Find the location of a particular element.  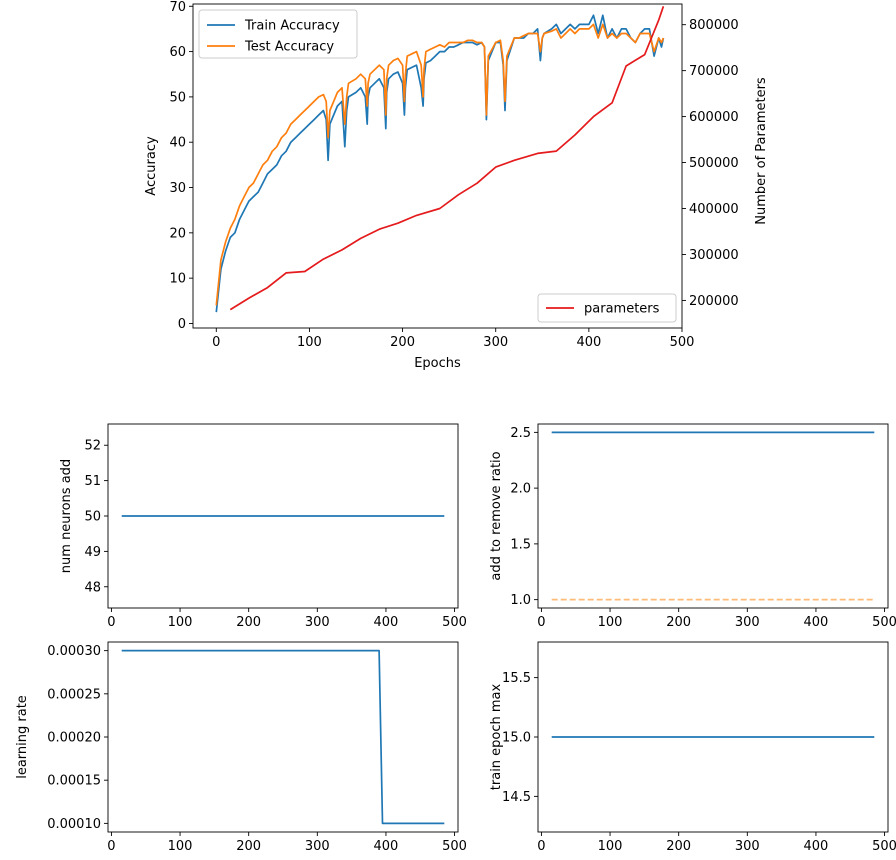

y2-tick-label: 300000 is located at coordinates (714, 255).